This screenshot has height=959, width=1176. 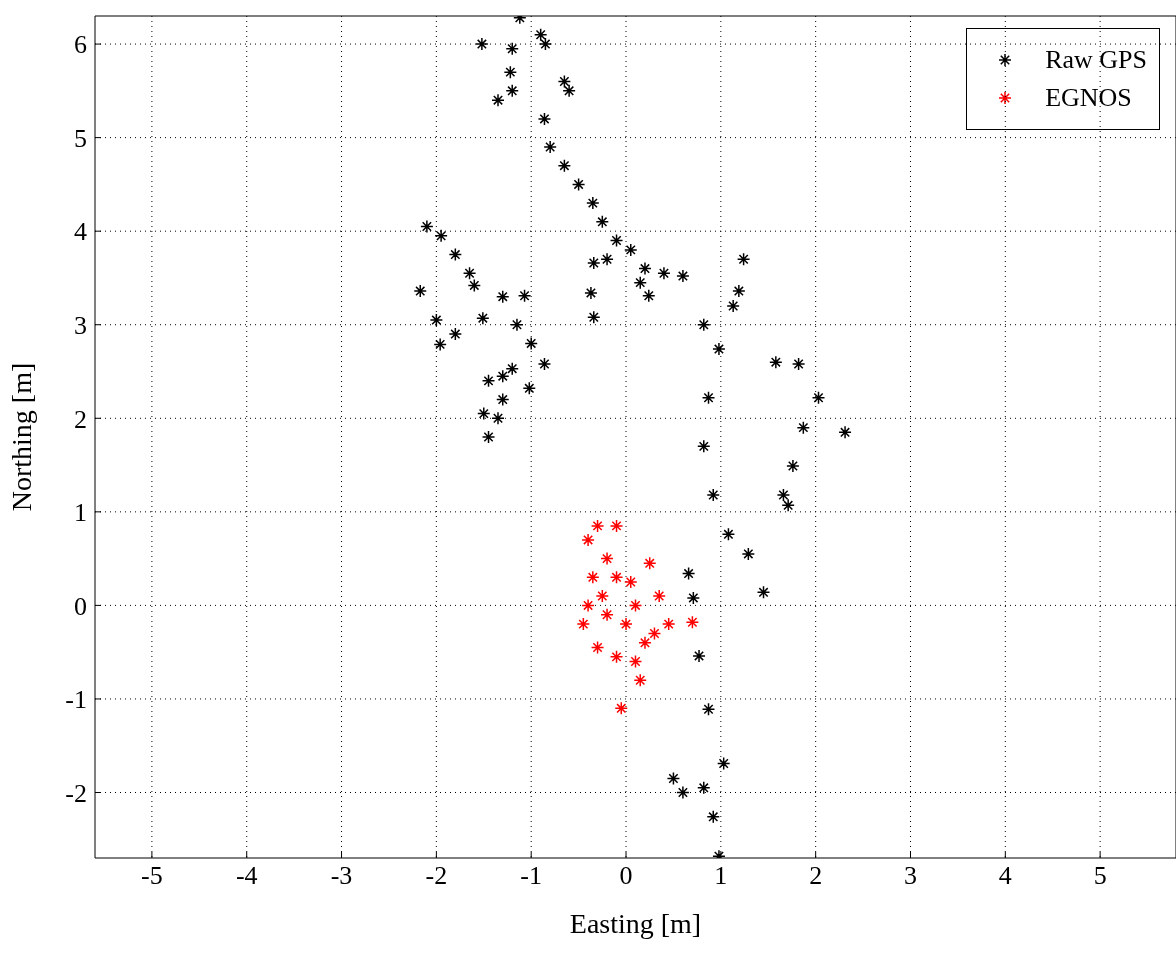 What do you see at coordinates (816, 876) in the screenshot?
I see `x-tick-label: 2` at bounding box center [816, 876].